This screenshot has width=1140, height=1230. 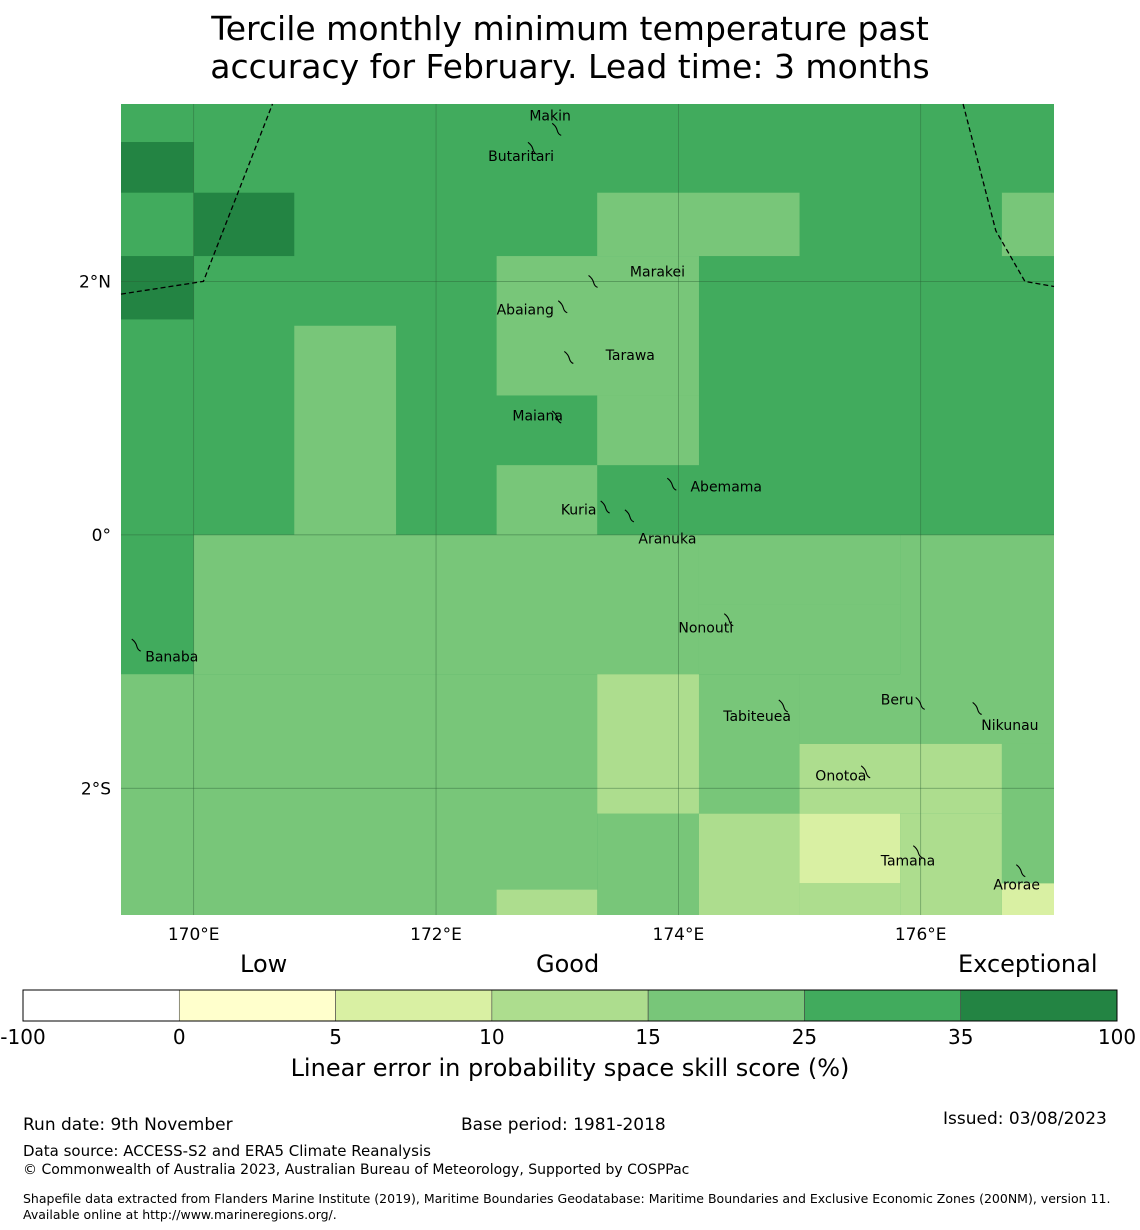 What do you see at coordinates (179, 1037) in the screenshot?
I see `colorbar-tick-1: 0` at bounding box center [179, 1037].